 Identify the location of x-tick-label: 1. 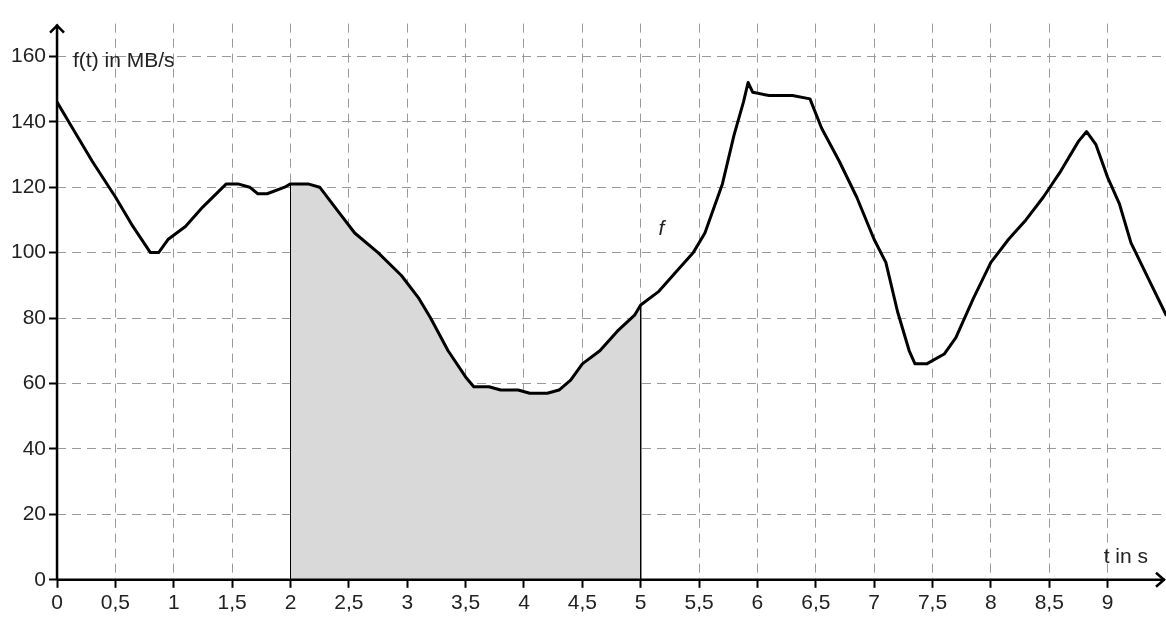
(173, 602).